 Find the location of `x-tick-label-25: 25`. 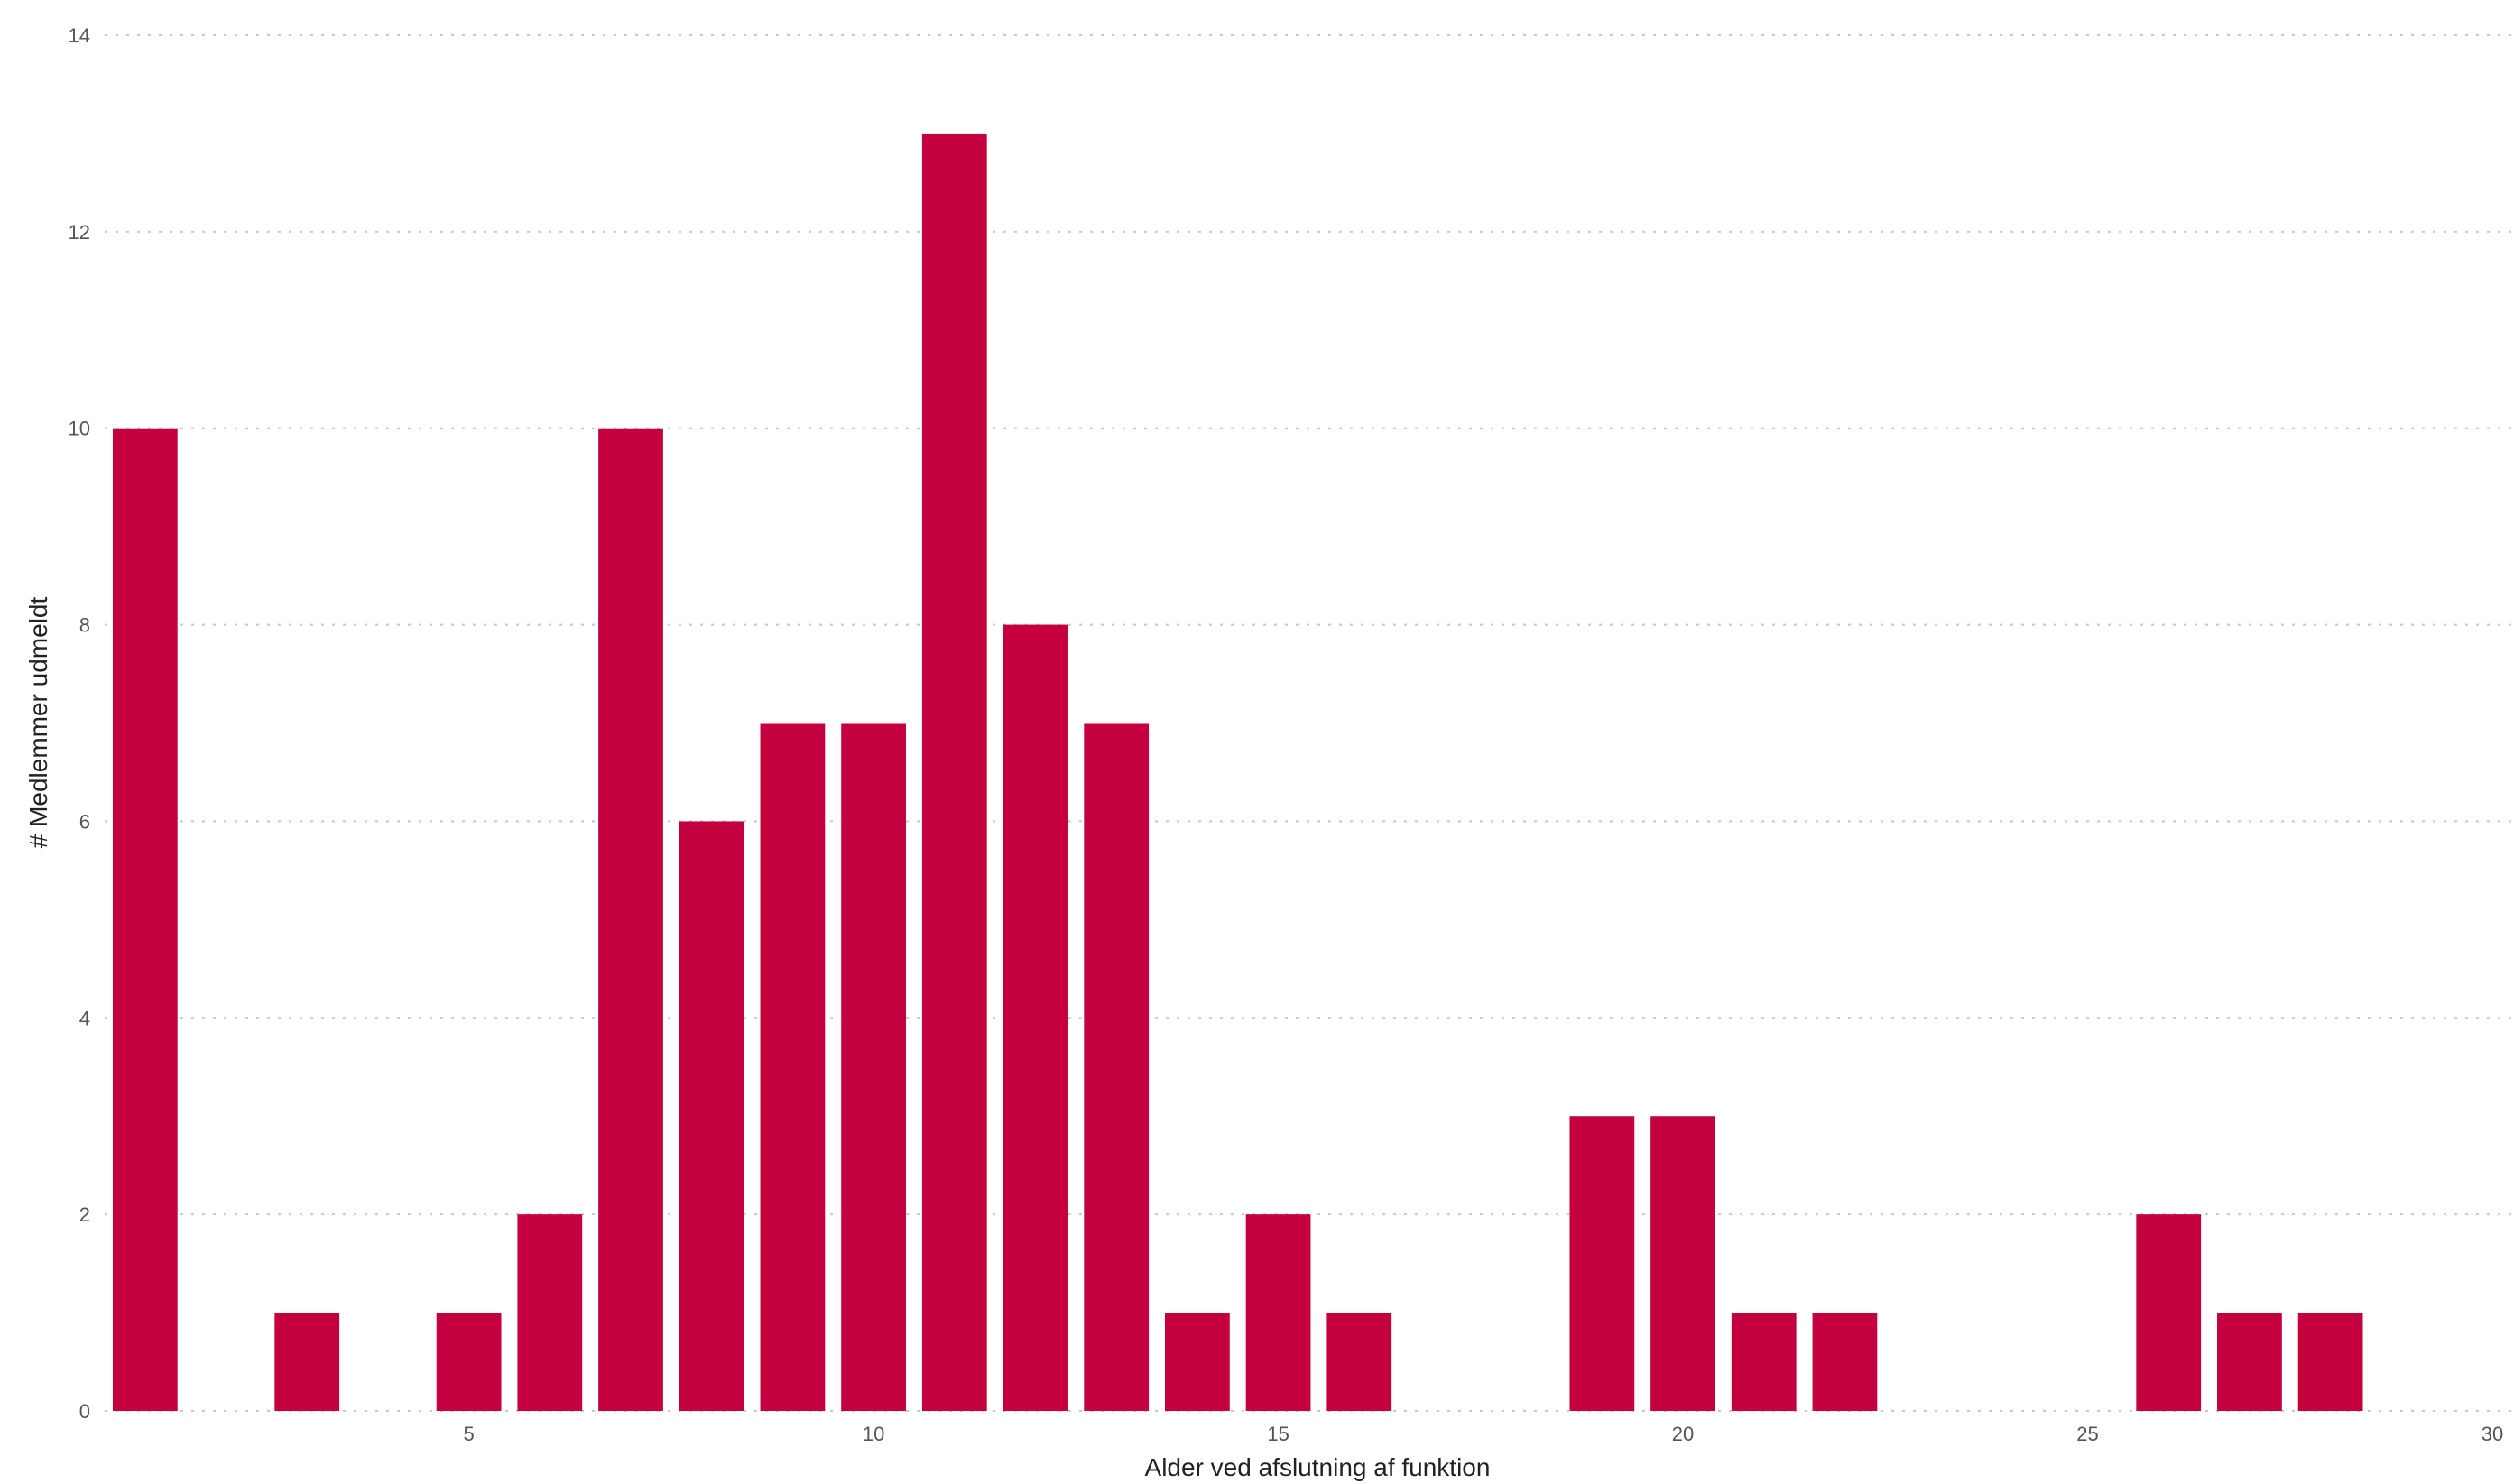

x-tick-label-25: 25 is located at coordinates (2087, 1434).